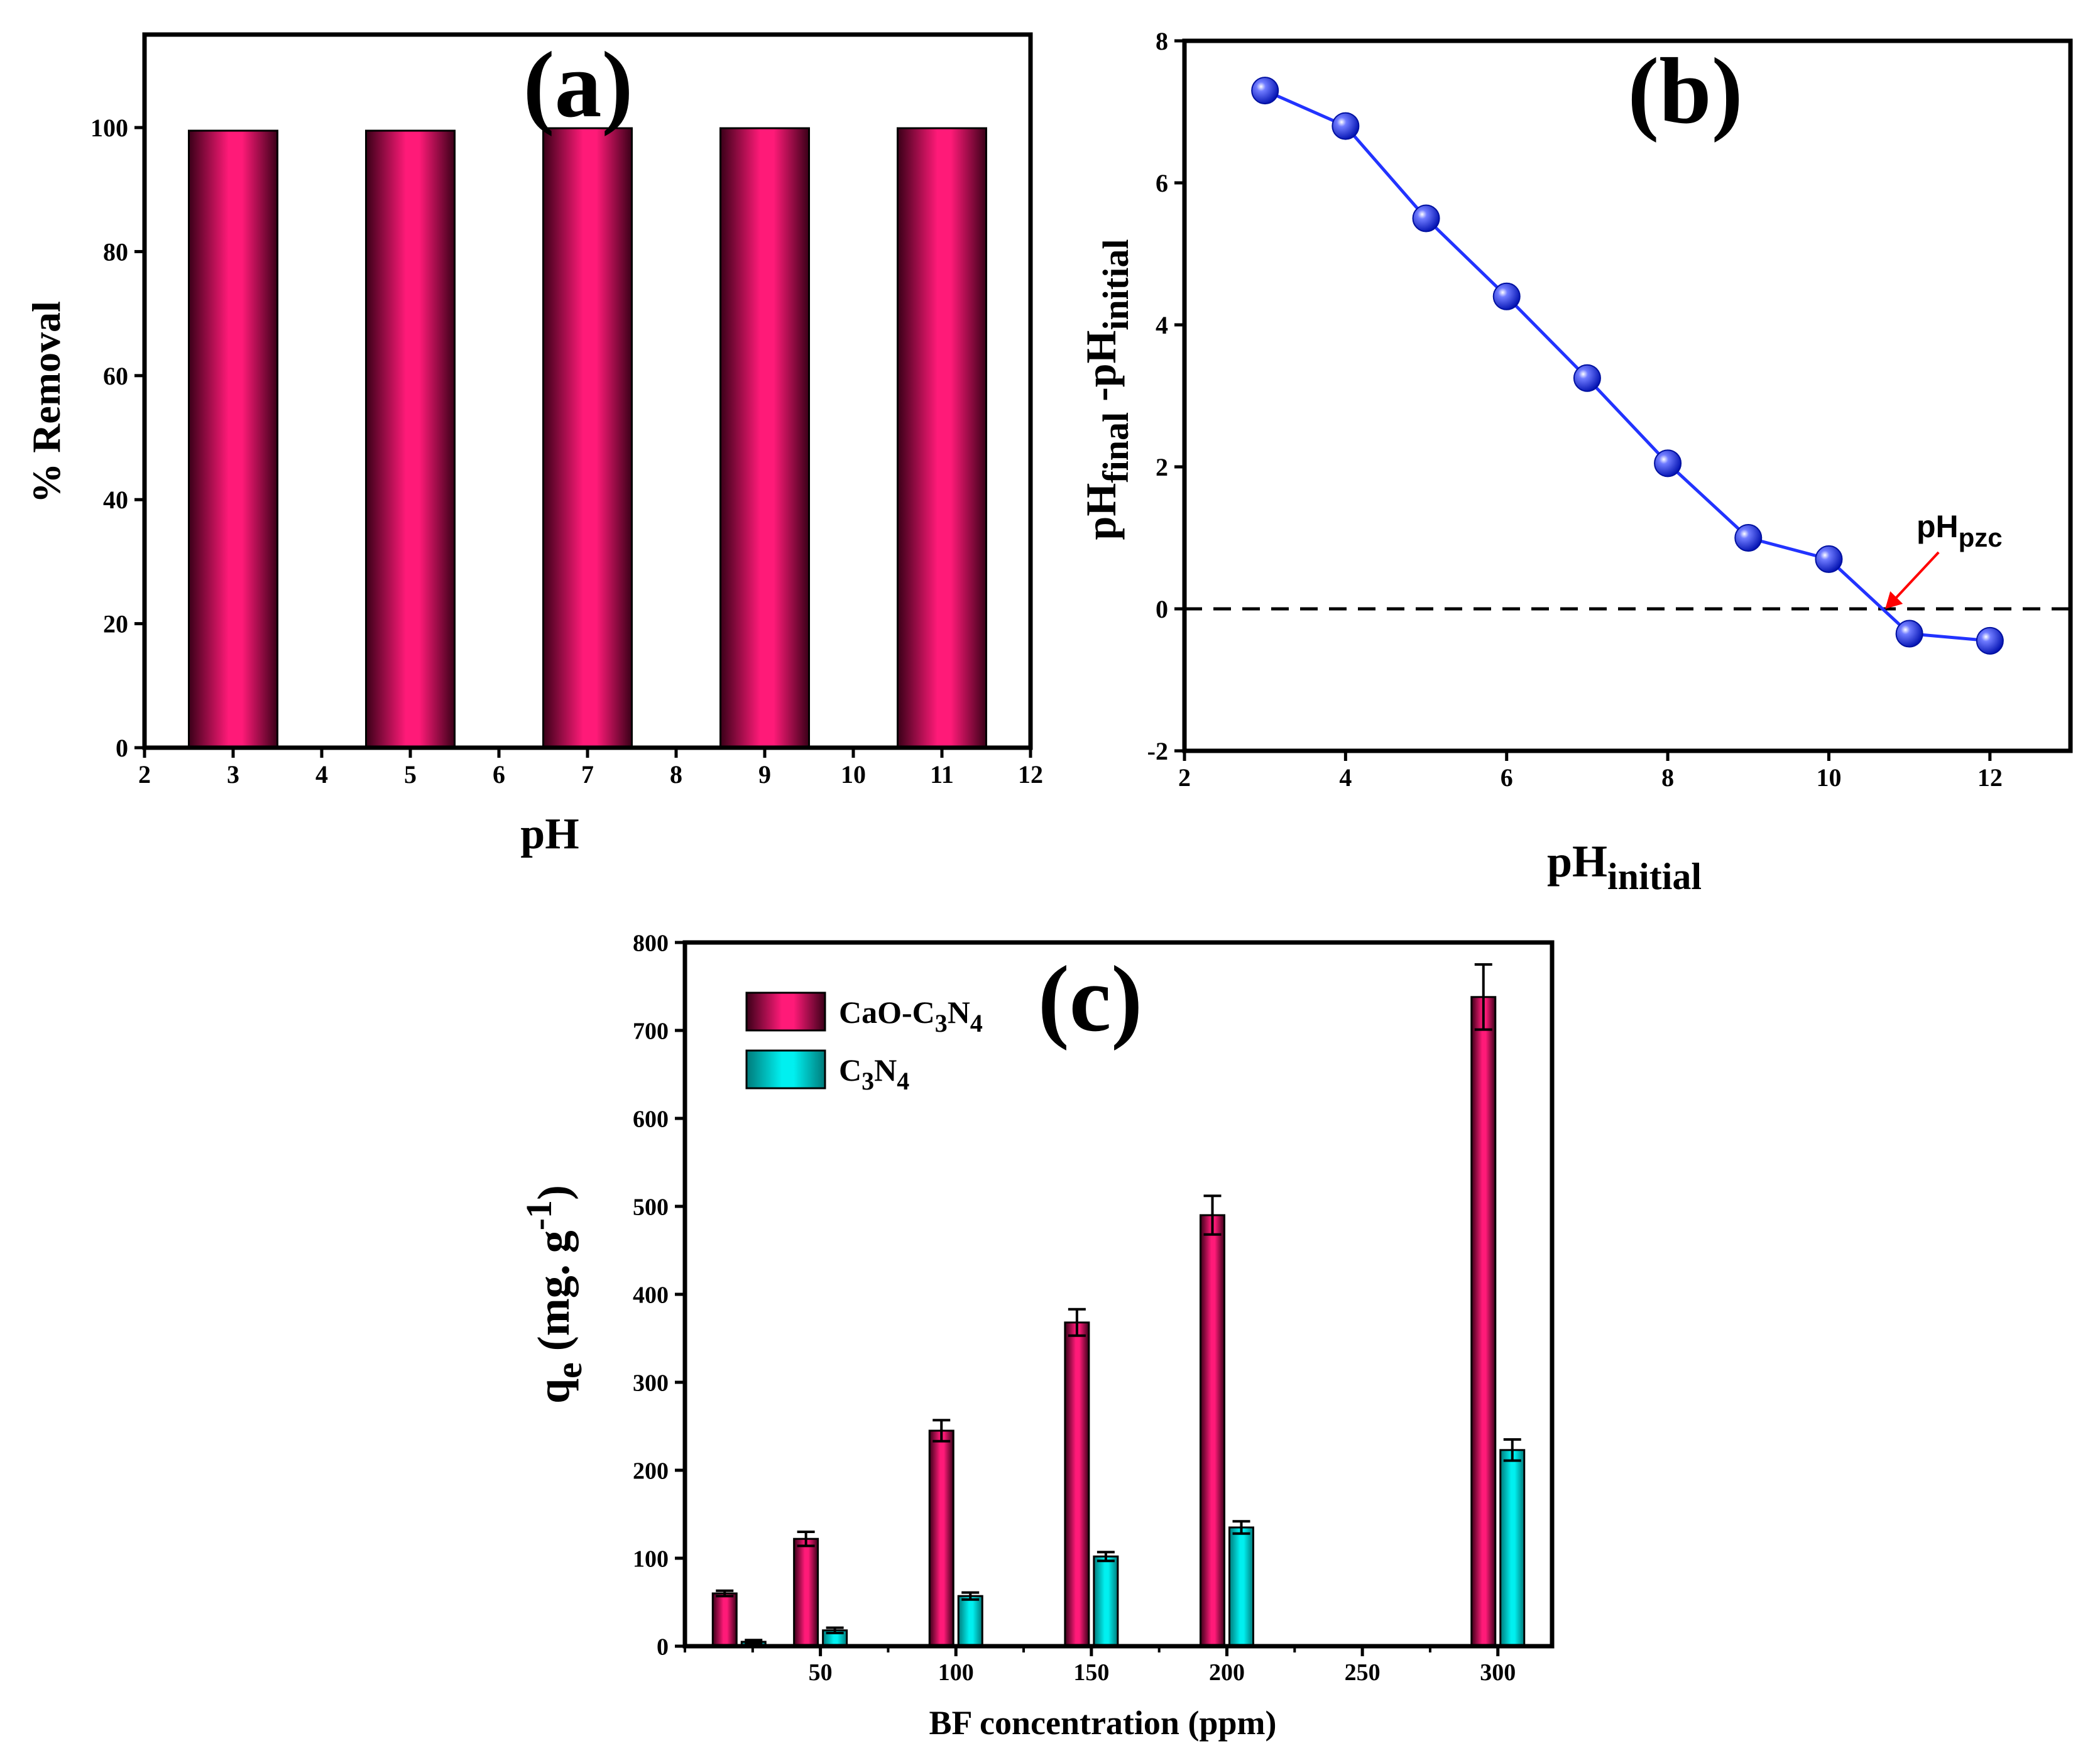 The width and height of the screenshot is (2100, 1753). Describe the element at coordinates (956, 1672) in the screenshot. I see `panel-c-x-tick-label-1: 100` at that location.